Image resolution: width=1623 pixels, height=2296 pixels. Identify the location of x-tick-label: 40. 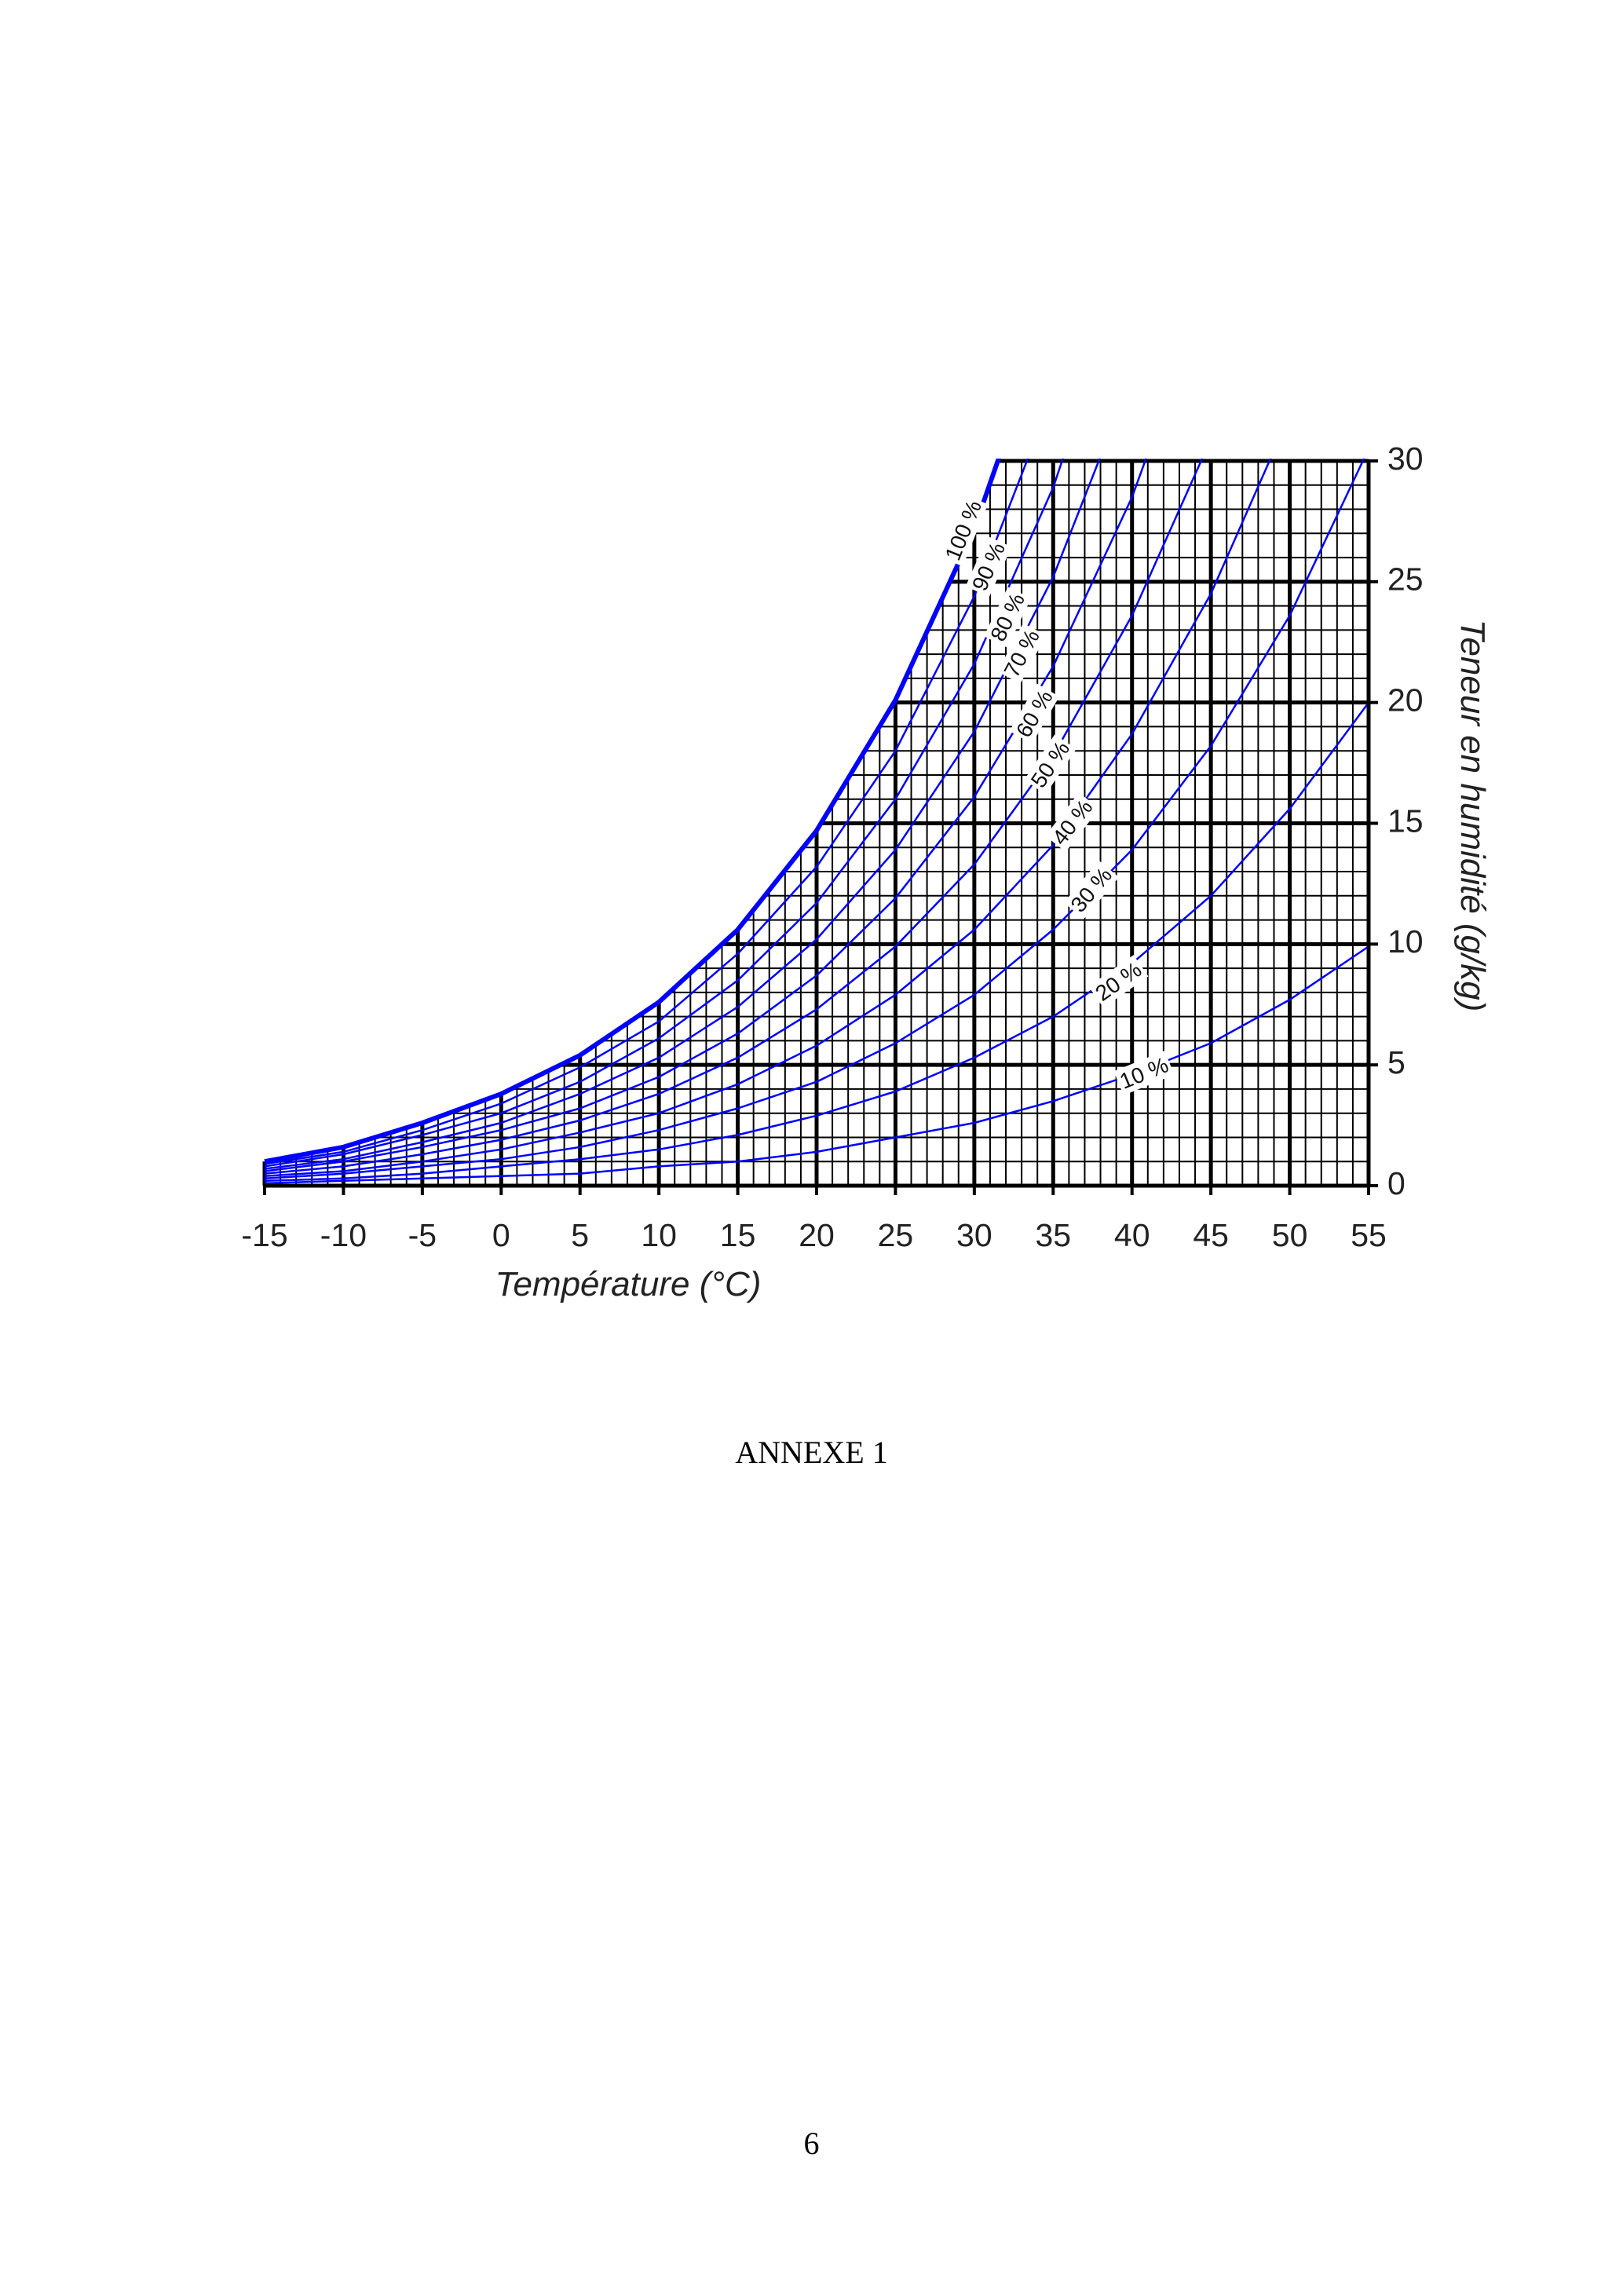
(1132, 1235).